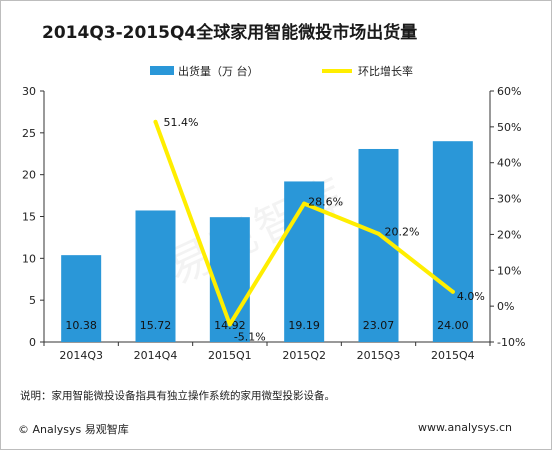 The height and width of the screenshot is (450, 552). I want to click on footer-website: www.analysys.cn, so click(465, 427).